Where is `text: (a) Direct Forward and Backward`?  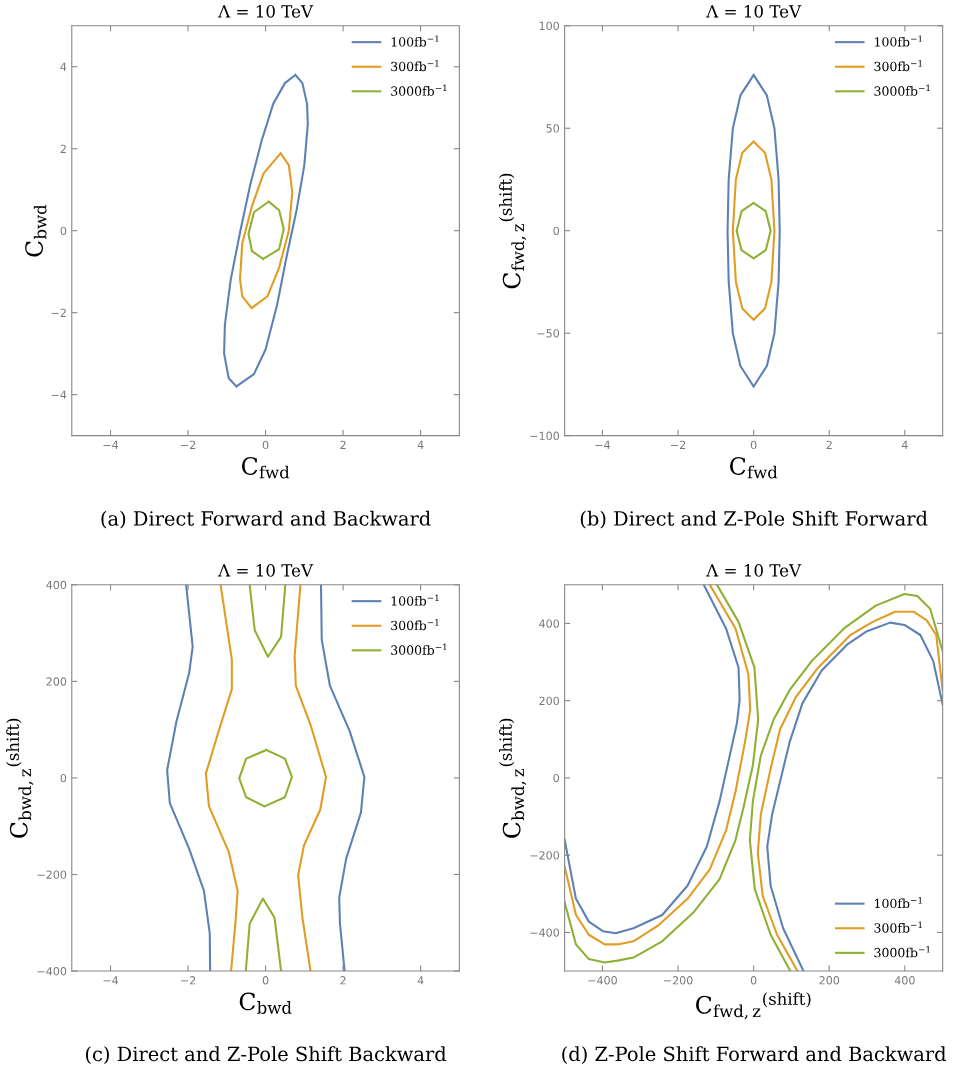 text: (a) Direct Forward and Backward is located at coordinates (266, 519).